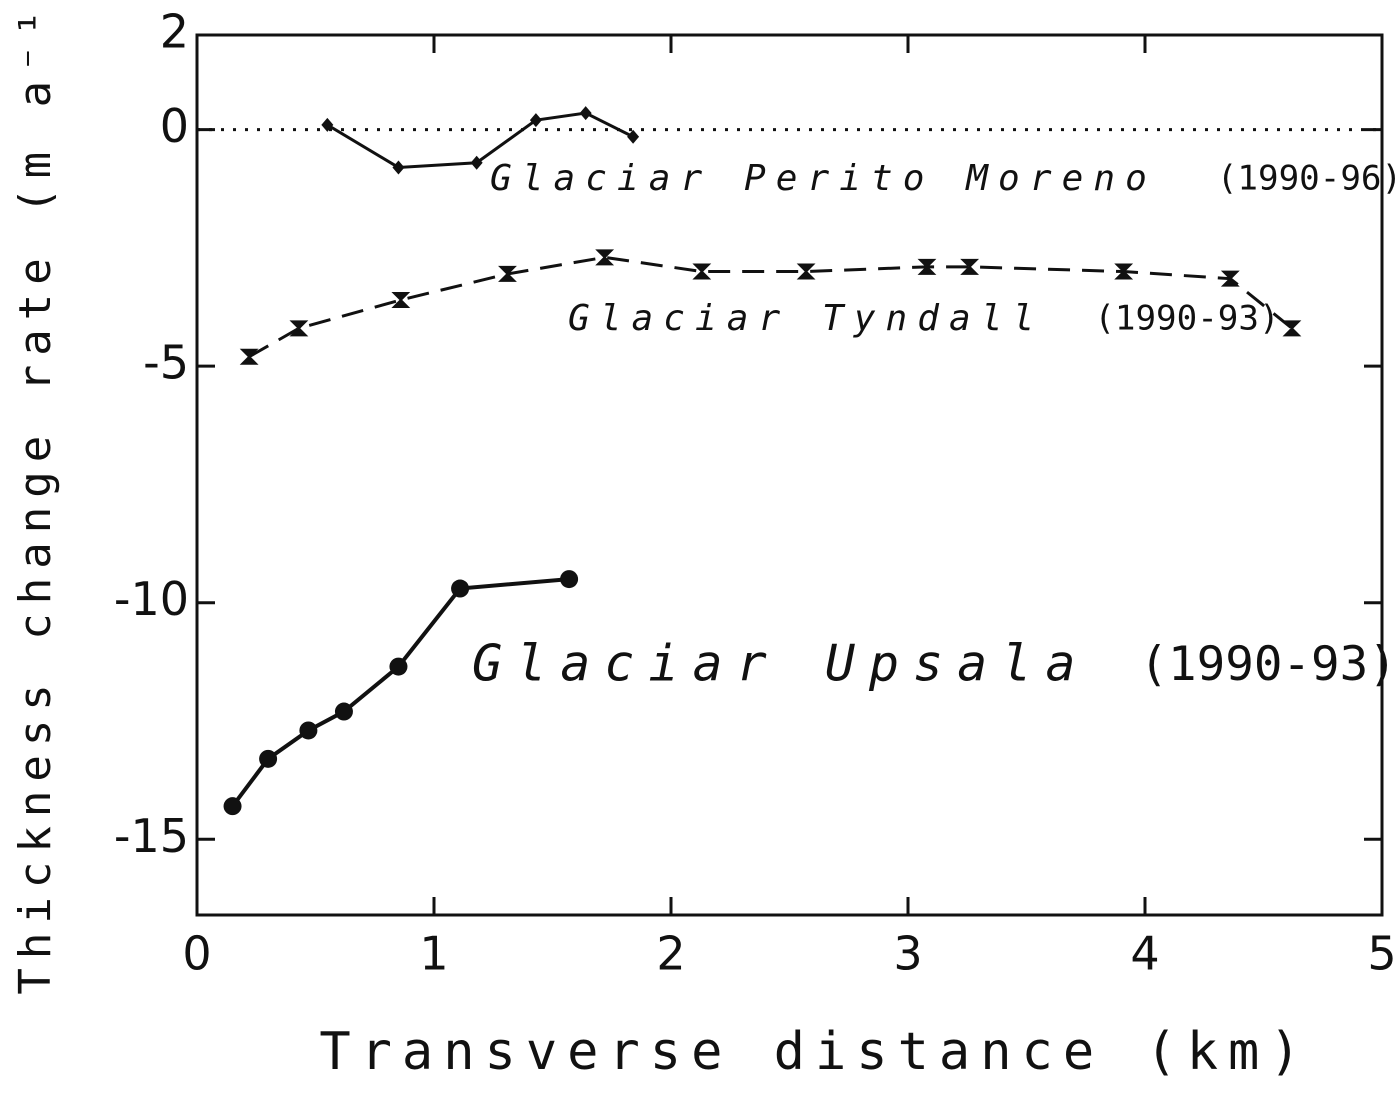  What do you see at coordinates (907, 954) in the screenshot?
I see `x-tick-label: 3` at bounding box center [907, 954].